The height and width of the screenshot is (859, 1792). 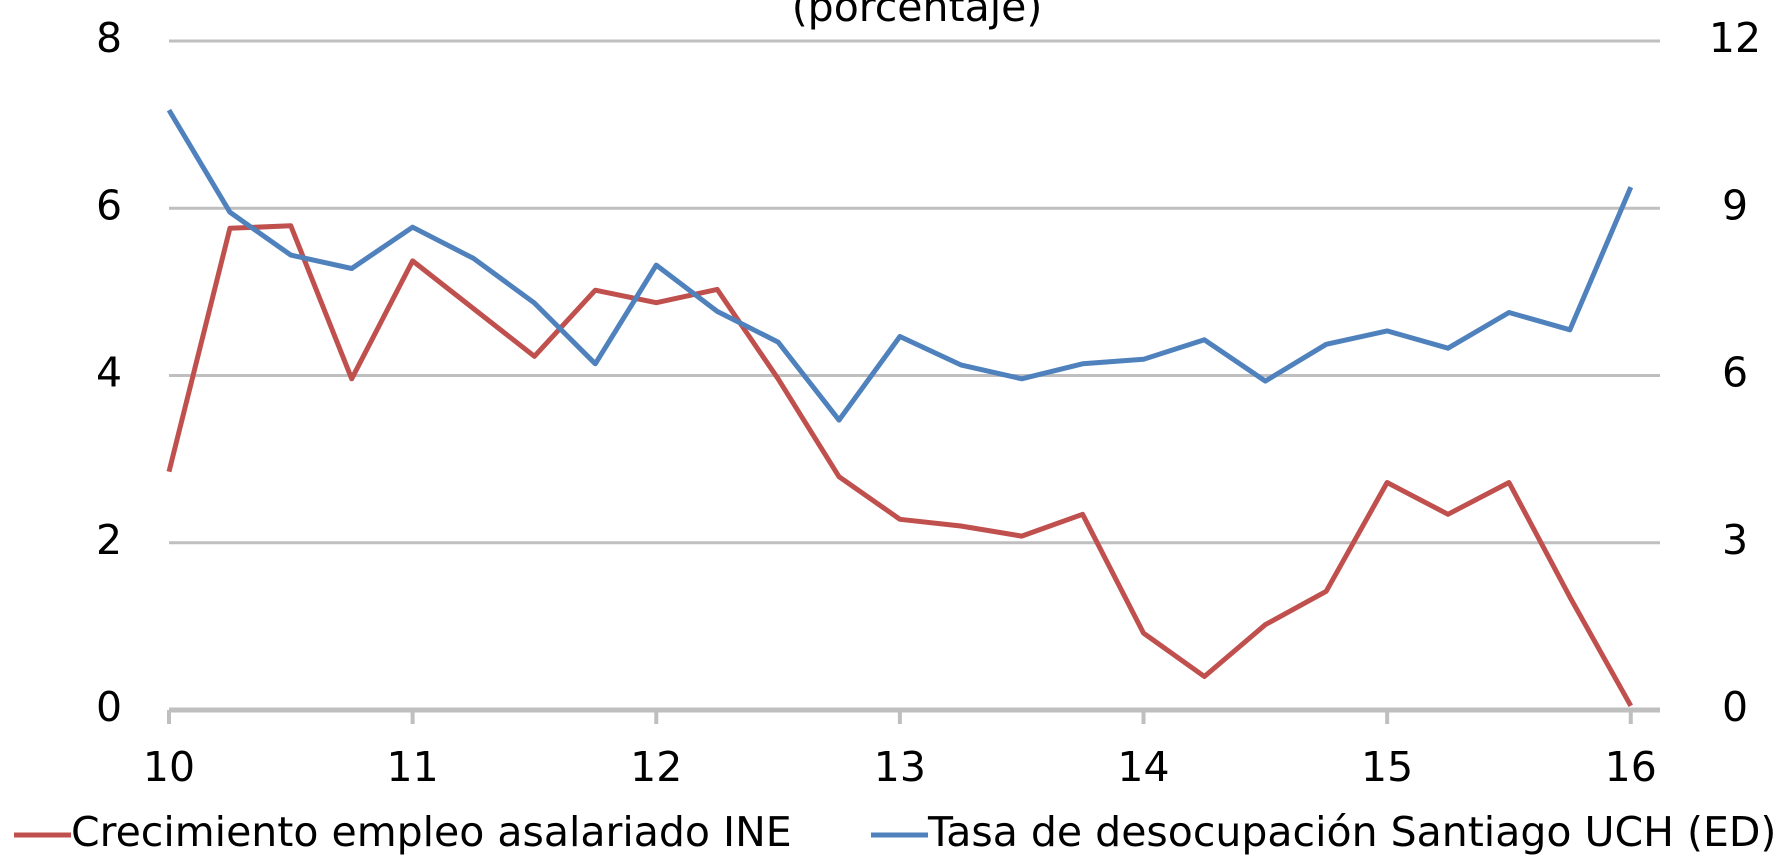 What do you see at coordinates (1631, 767) in the screenshot?
I see `x-tick-label: 16` at bounding box center [1631, 767].